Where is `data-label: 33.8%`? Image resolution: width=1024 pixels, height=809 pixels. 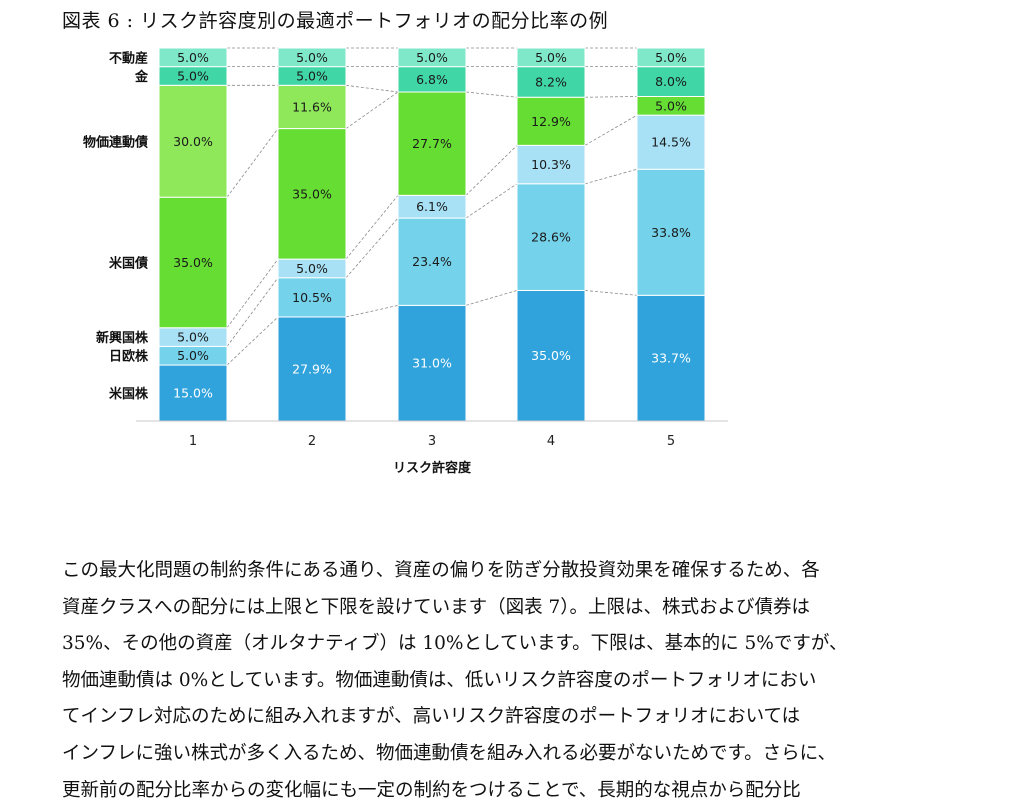 data-label: 33.8% is located at coordinates (671, 232).